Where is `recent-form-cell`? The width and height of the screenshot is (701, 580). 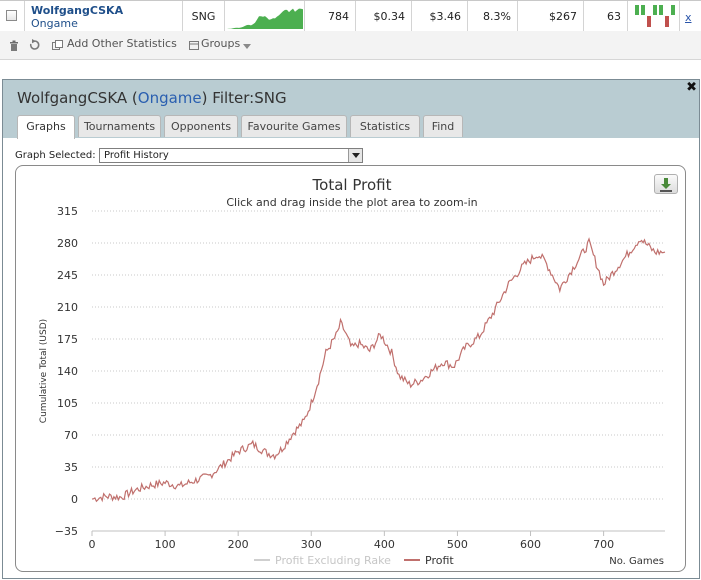
recent-form-cell is located at coordinates (654, 16).